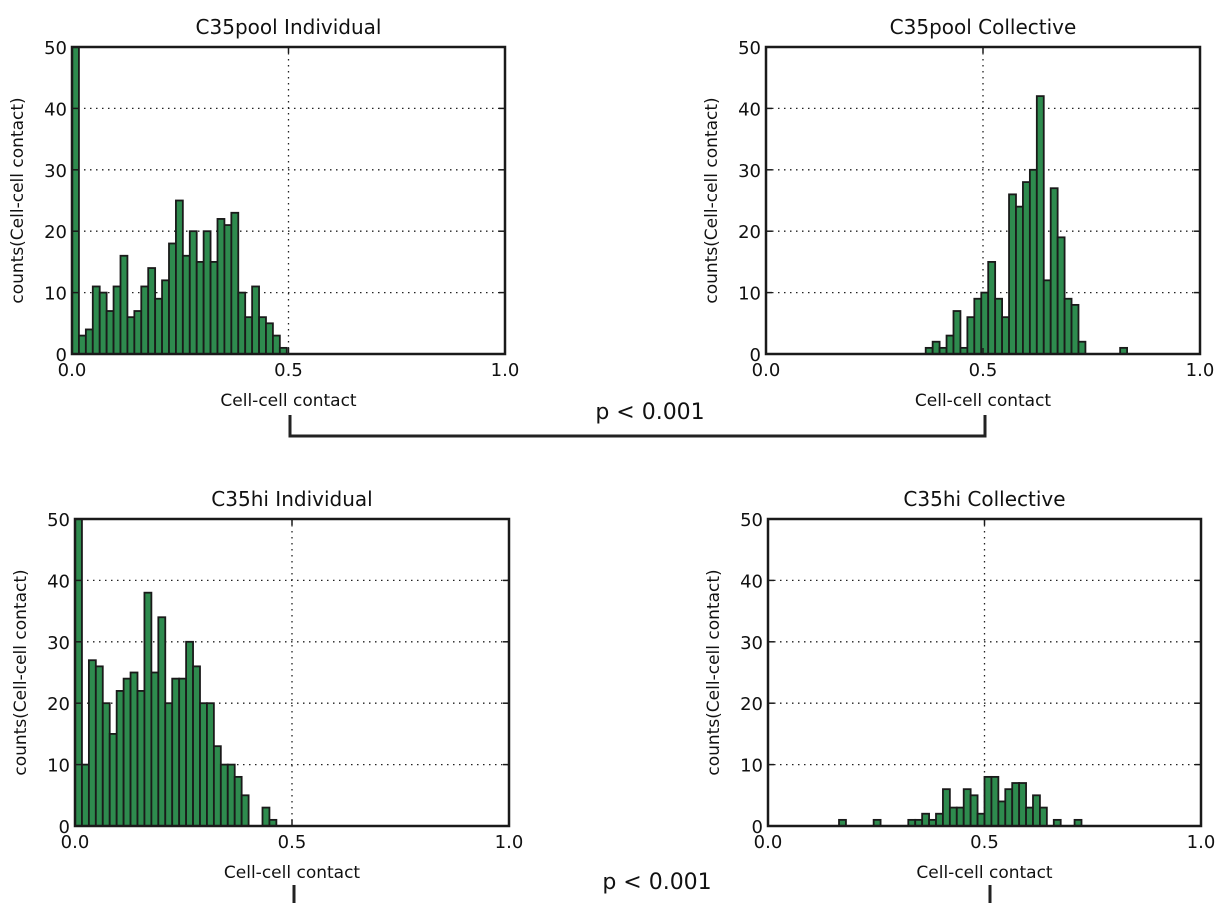  I want to click on p-value-label-bottom: p < 0.001, so click(656, 882).